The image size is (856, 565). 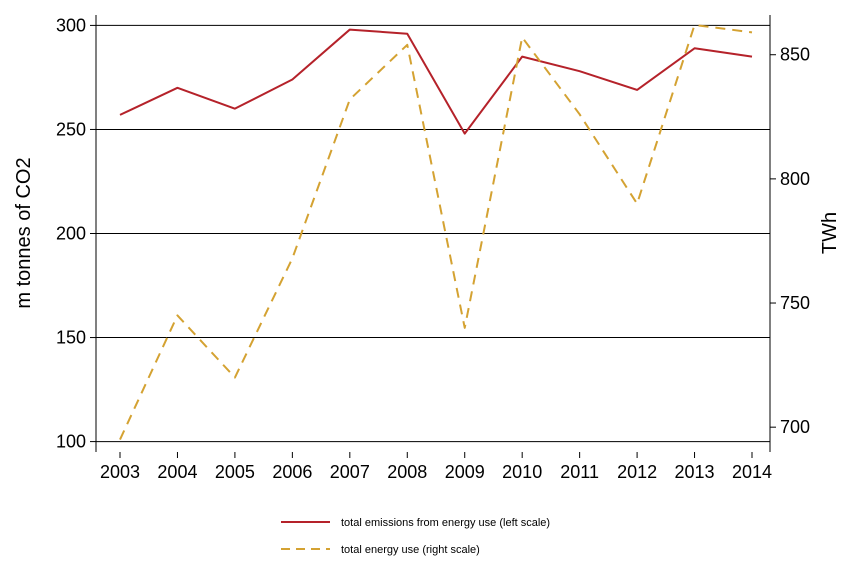 I want to click on legend-label-energy: total energy use (right scale), so click(x=410, y=550).